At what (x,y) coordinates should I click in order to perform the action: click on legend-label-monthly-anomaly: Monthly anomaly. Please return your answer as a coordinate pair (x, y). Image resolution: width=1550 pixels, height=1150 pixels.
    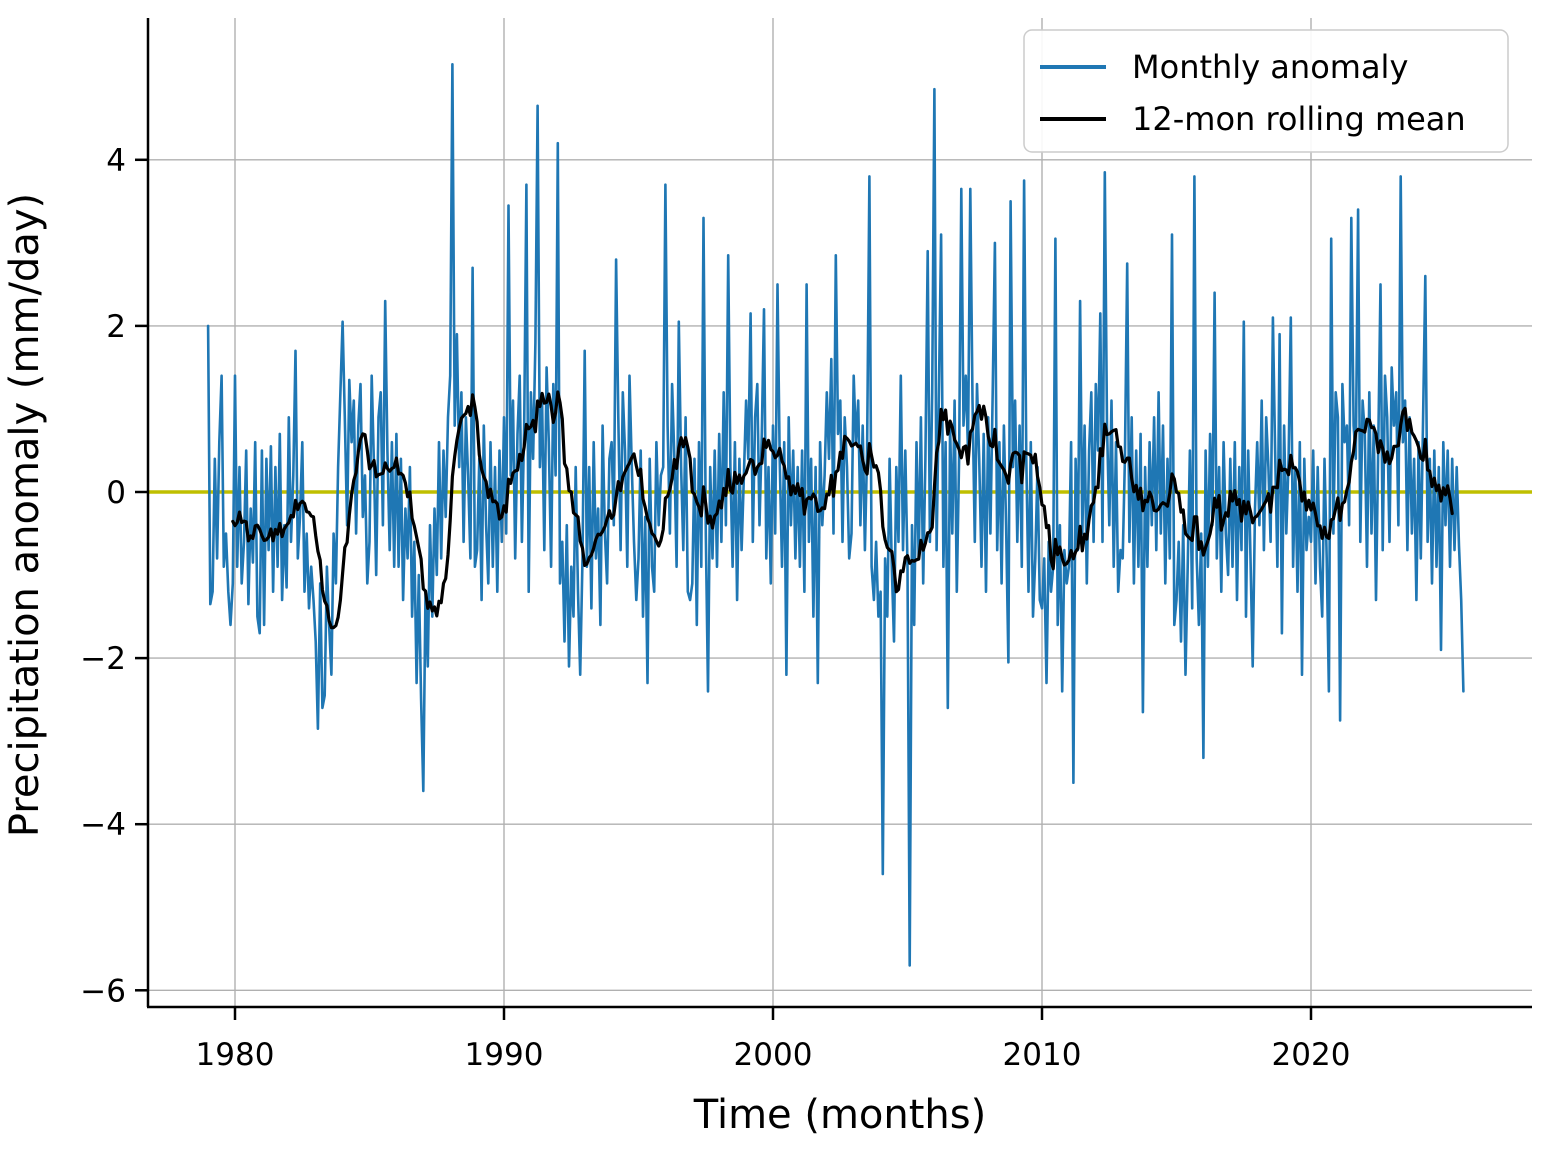
    Looking at the image, I should click on (1270, 67).